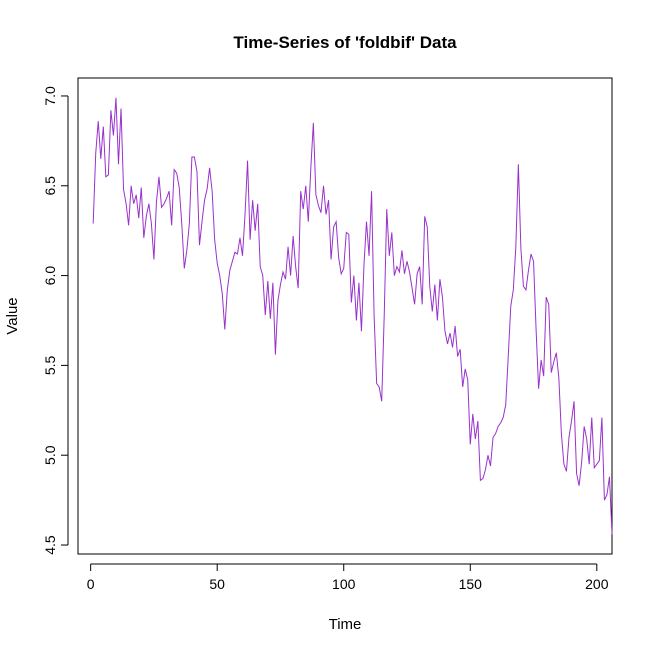 The height and width of the screenshot is (653, 653). Describe the element at coordinates (345, 42) in the screenshot. I see `chart-title: Time-Series of 'foldbif' Data` at that location.